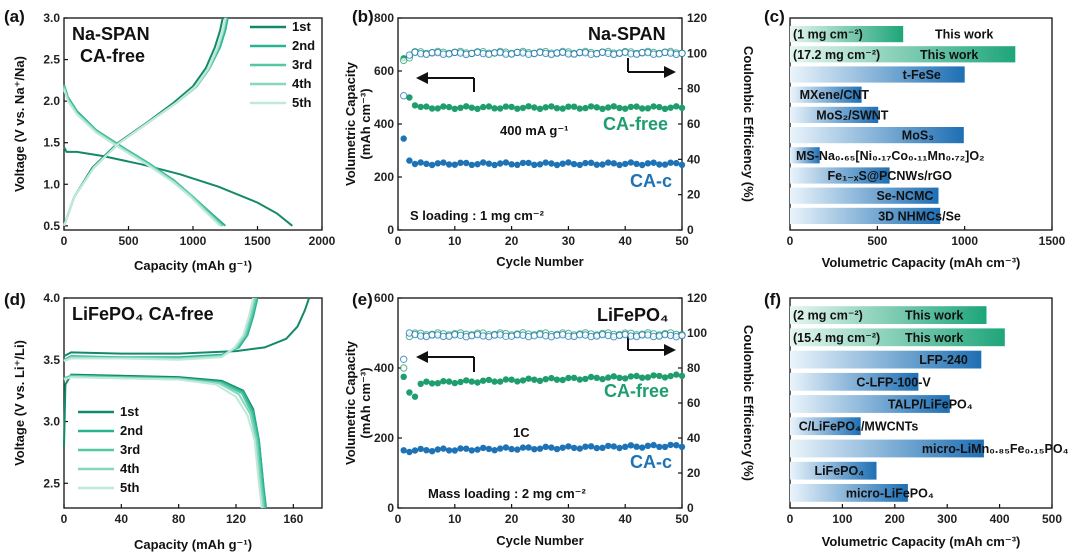 This screenshot has width=1080, height=557. I want to click on panel-f-bar-label: C/LiFePO₄/MWCNTs, so click(859, 427).